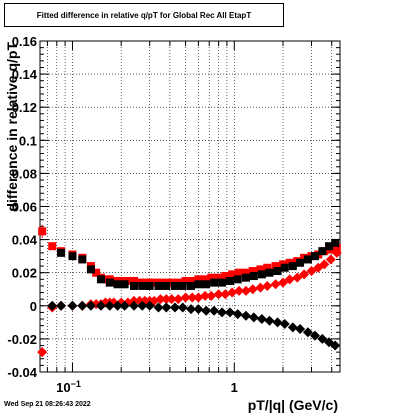 This screenshot has height=414, width=400. What do you see at coordinates (12, 127) in the screenshot?
I see `y-axis-title: difference in relative q/pT` at bounding box center [12, 127].